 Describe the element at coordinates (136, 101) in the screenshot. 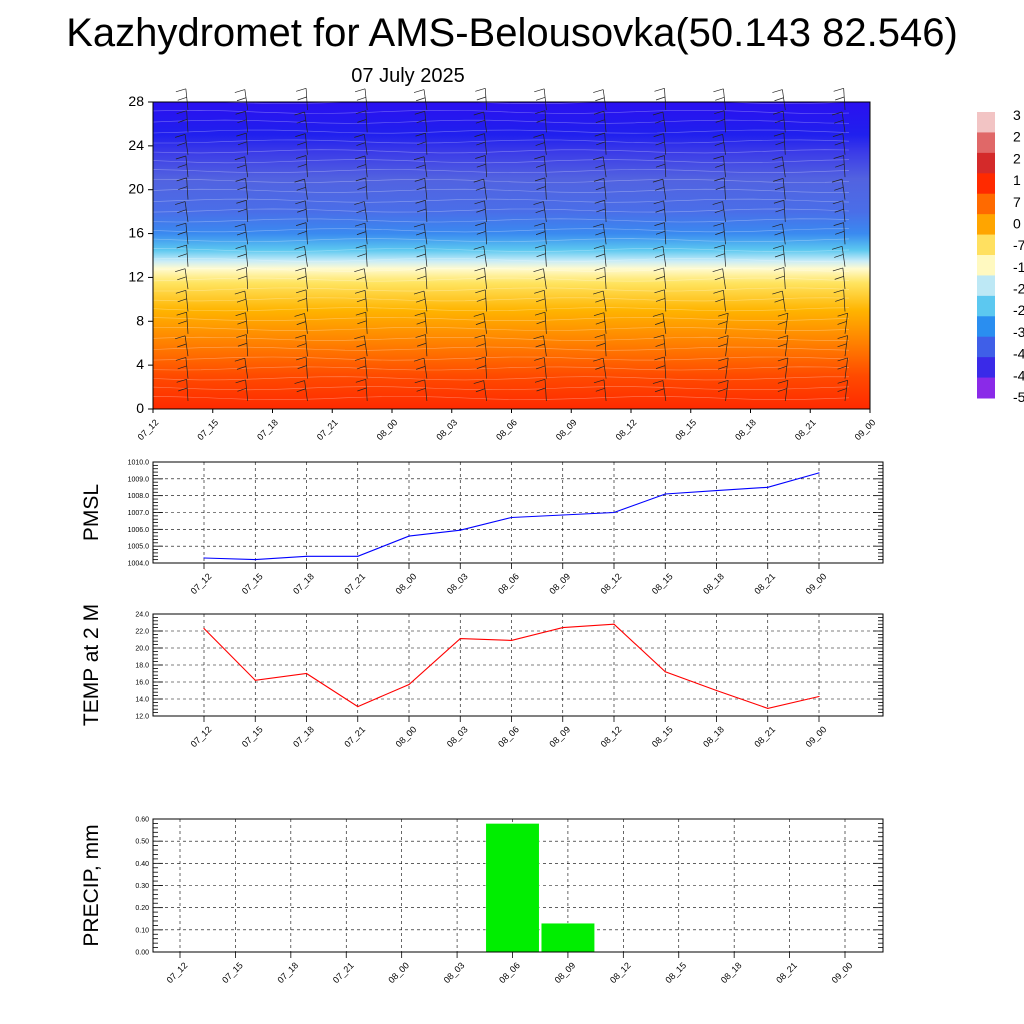

I see `y-tick-label: 28` at that location.